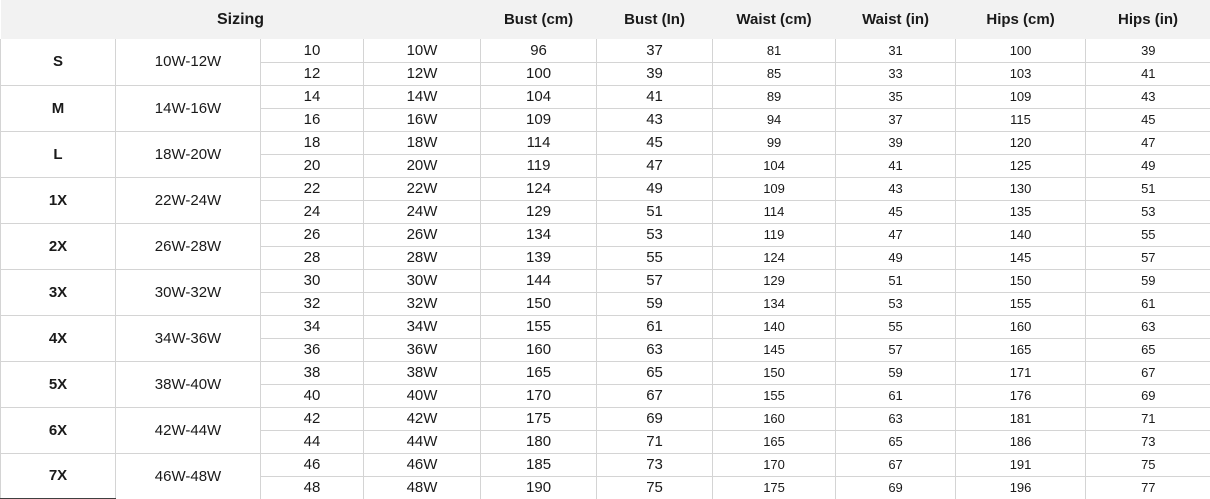 The height and width of the screenshot is (499, 1210). I want to click on numeric-size-cell: 26, so click(312, 235).